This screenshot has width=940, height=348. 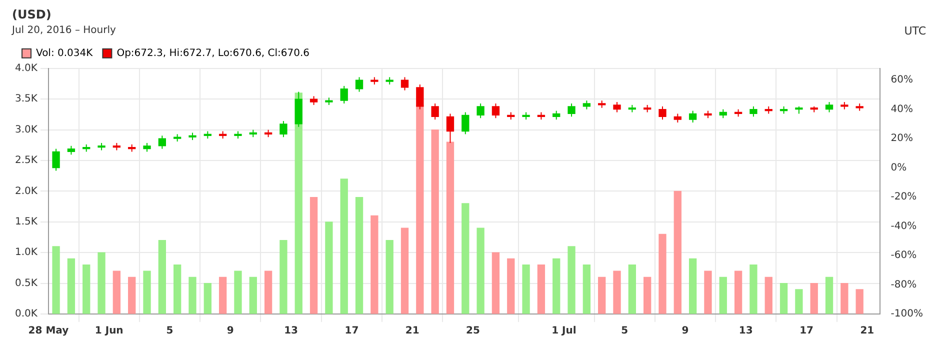 I want to click on x-tick-label: 28 May, so click(x=49, y=331).